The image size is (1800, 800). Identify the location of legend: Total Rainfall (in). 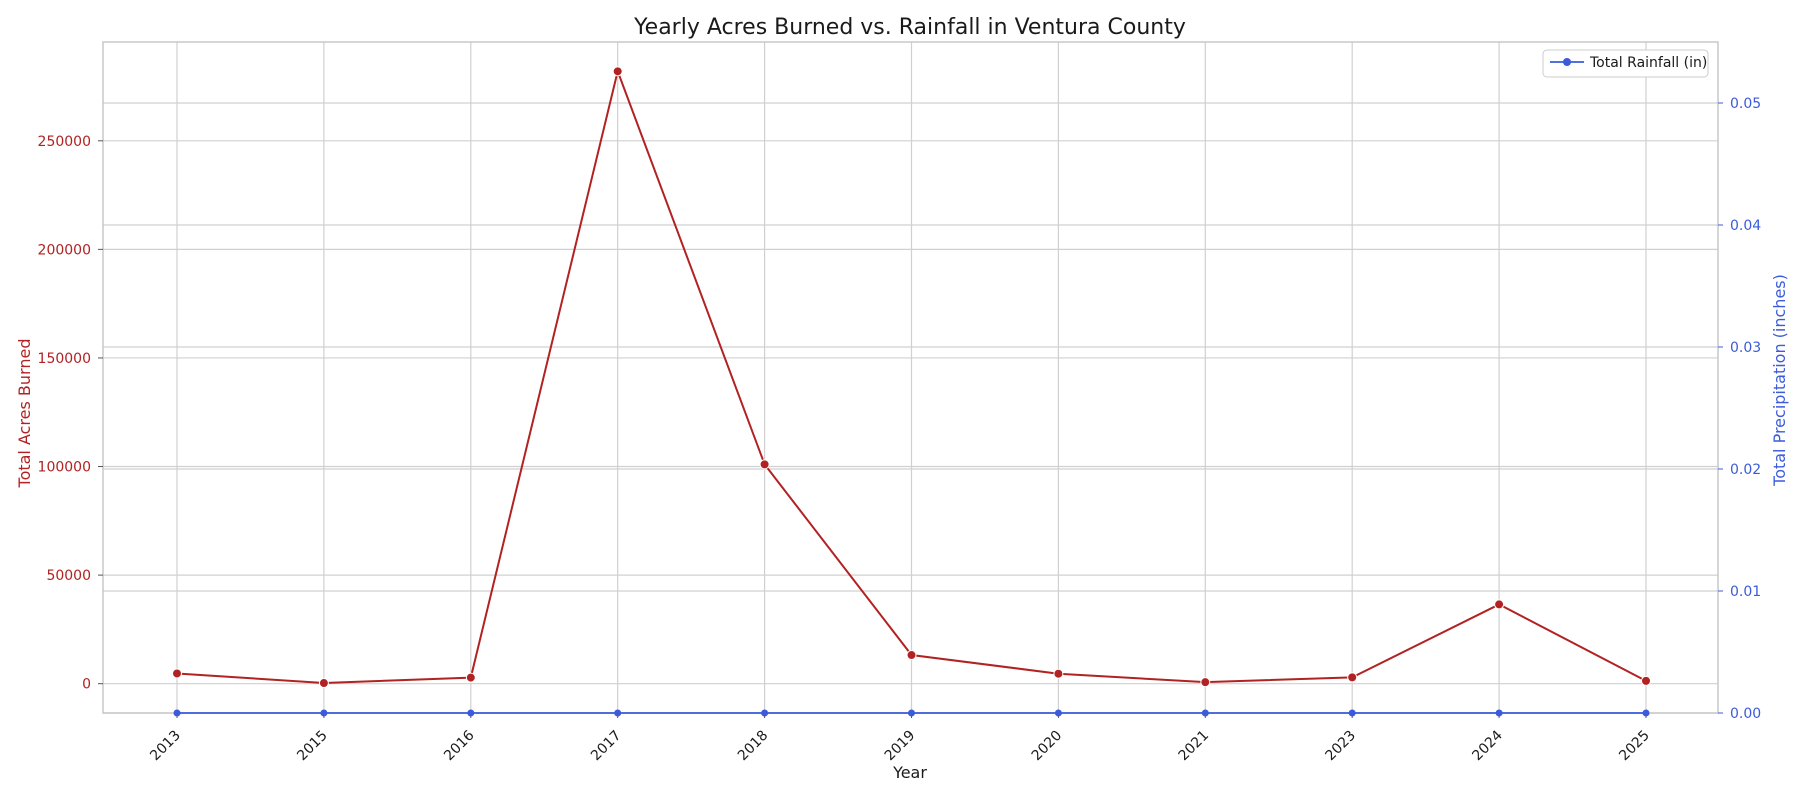
(1625, 63).